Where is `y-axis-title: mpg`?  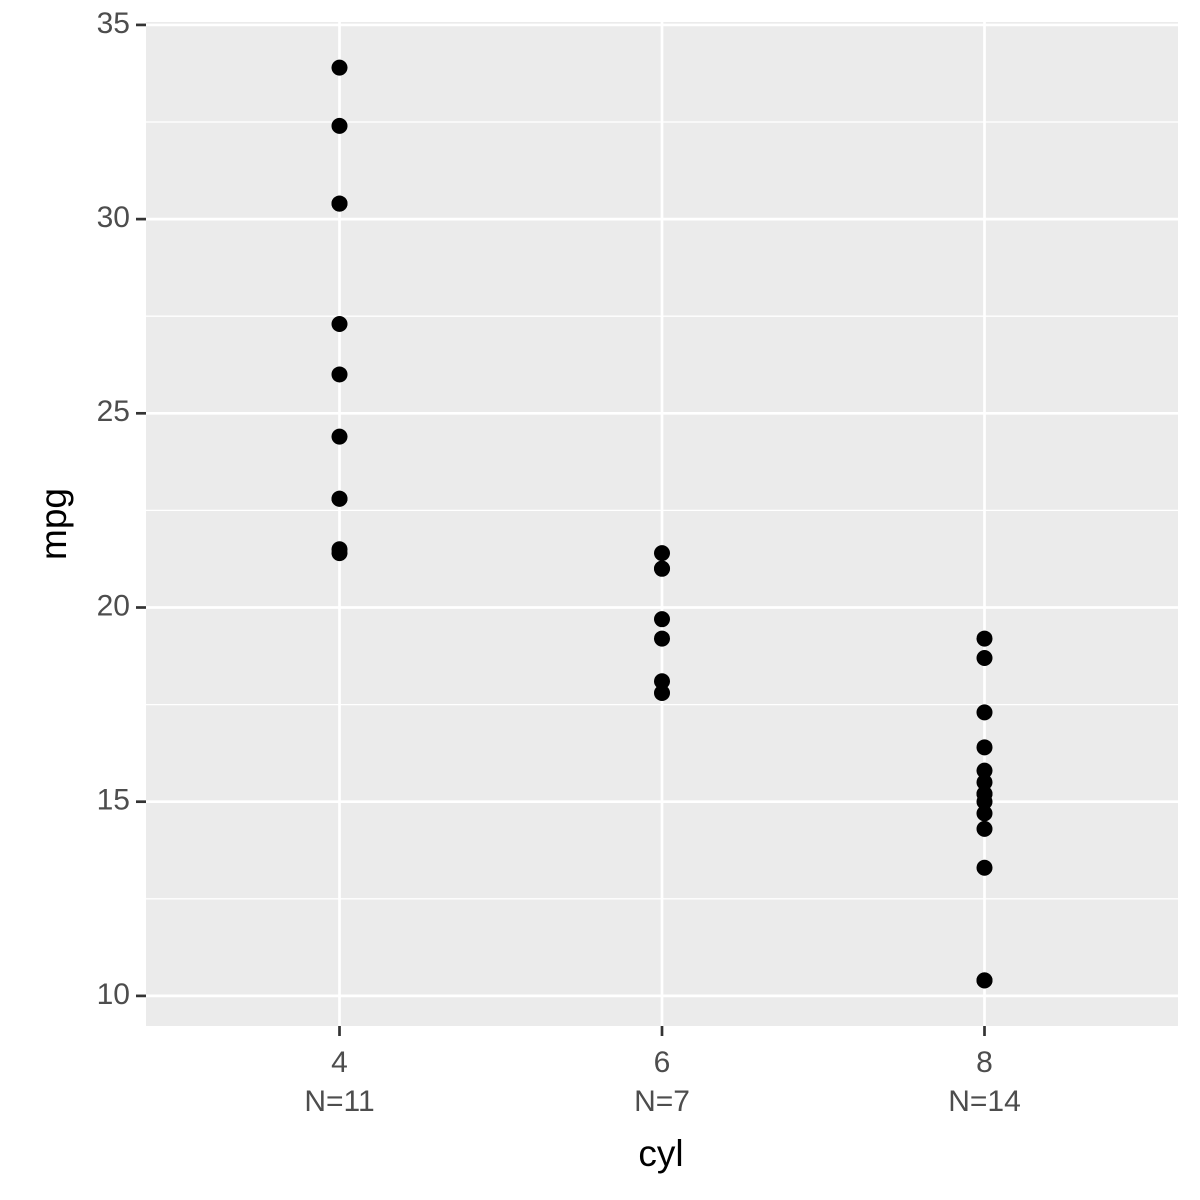
y-axis-title: mpg is located at coordinates (53, 524).